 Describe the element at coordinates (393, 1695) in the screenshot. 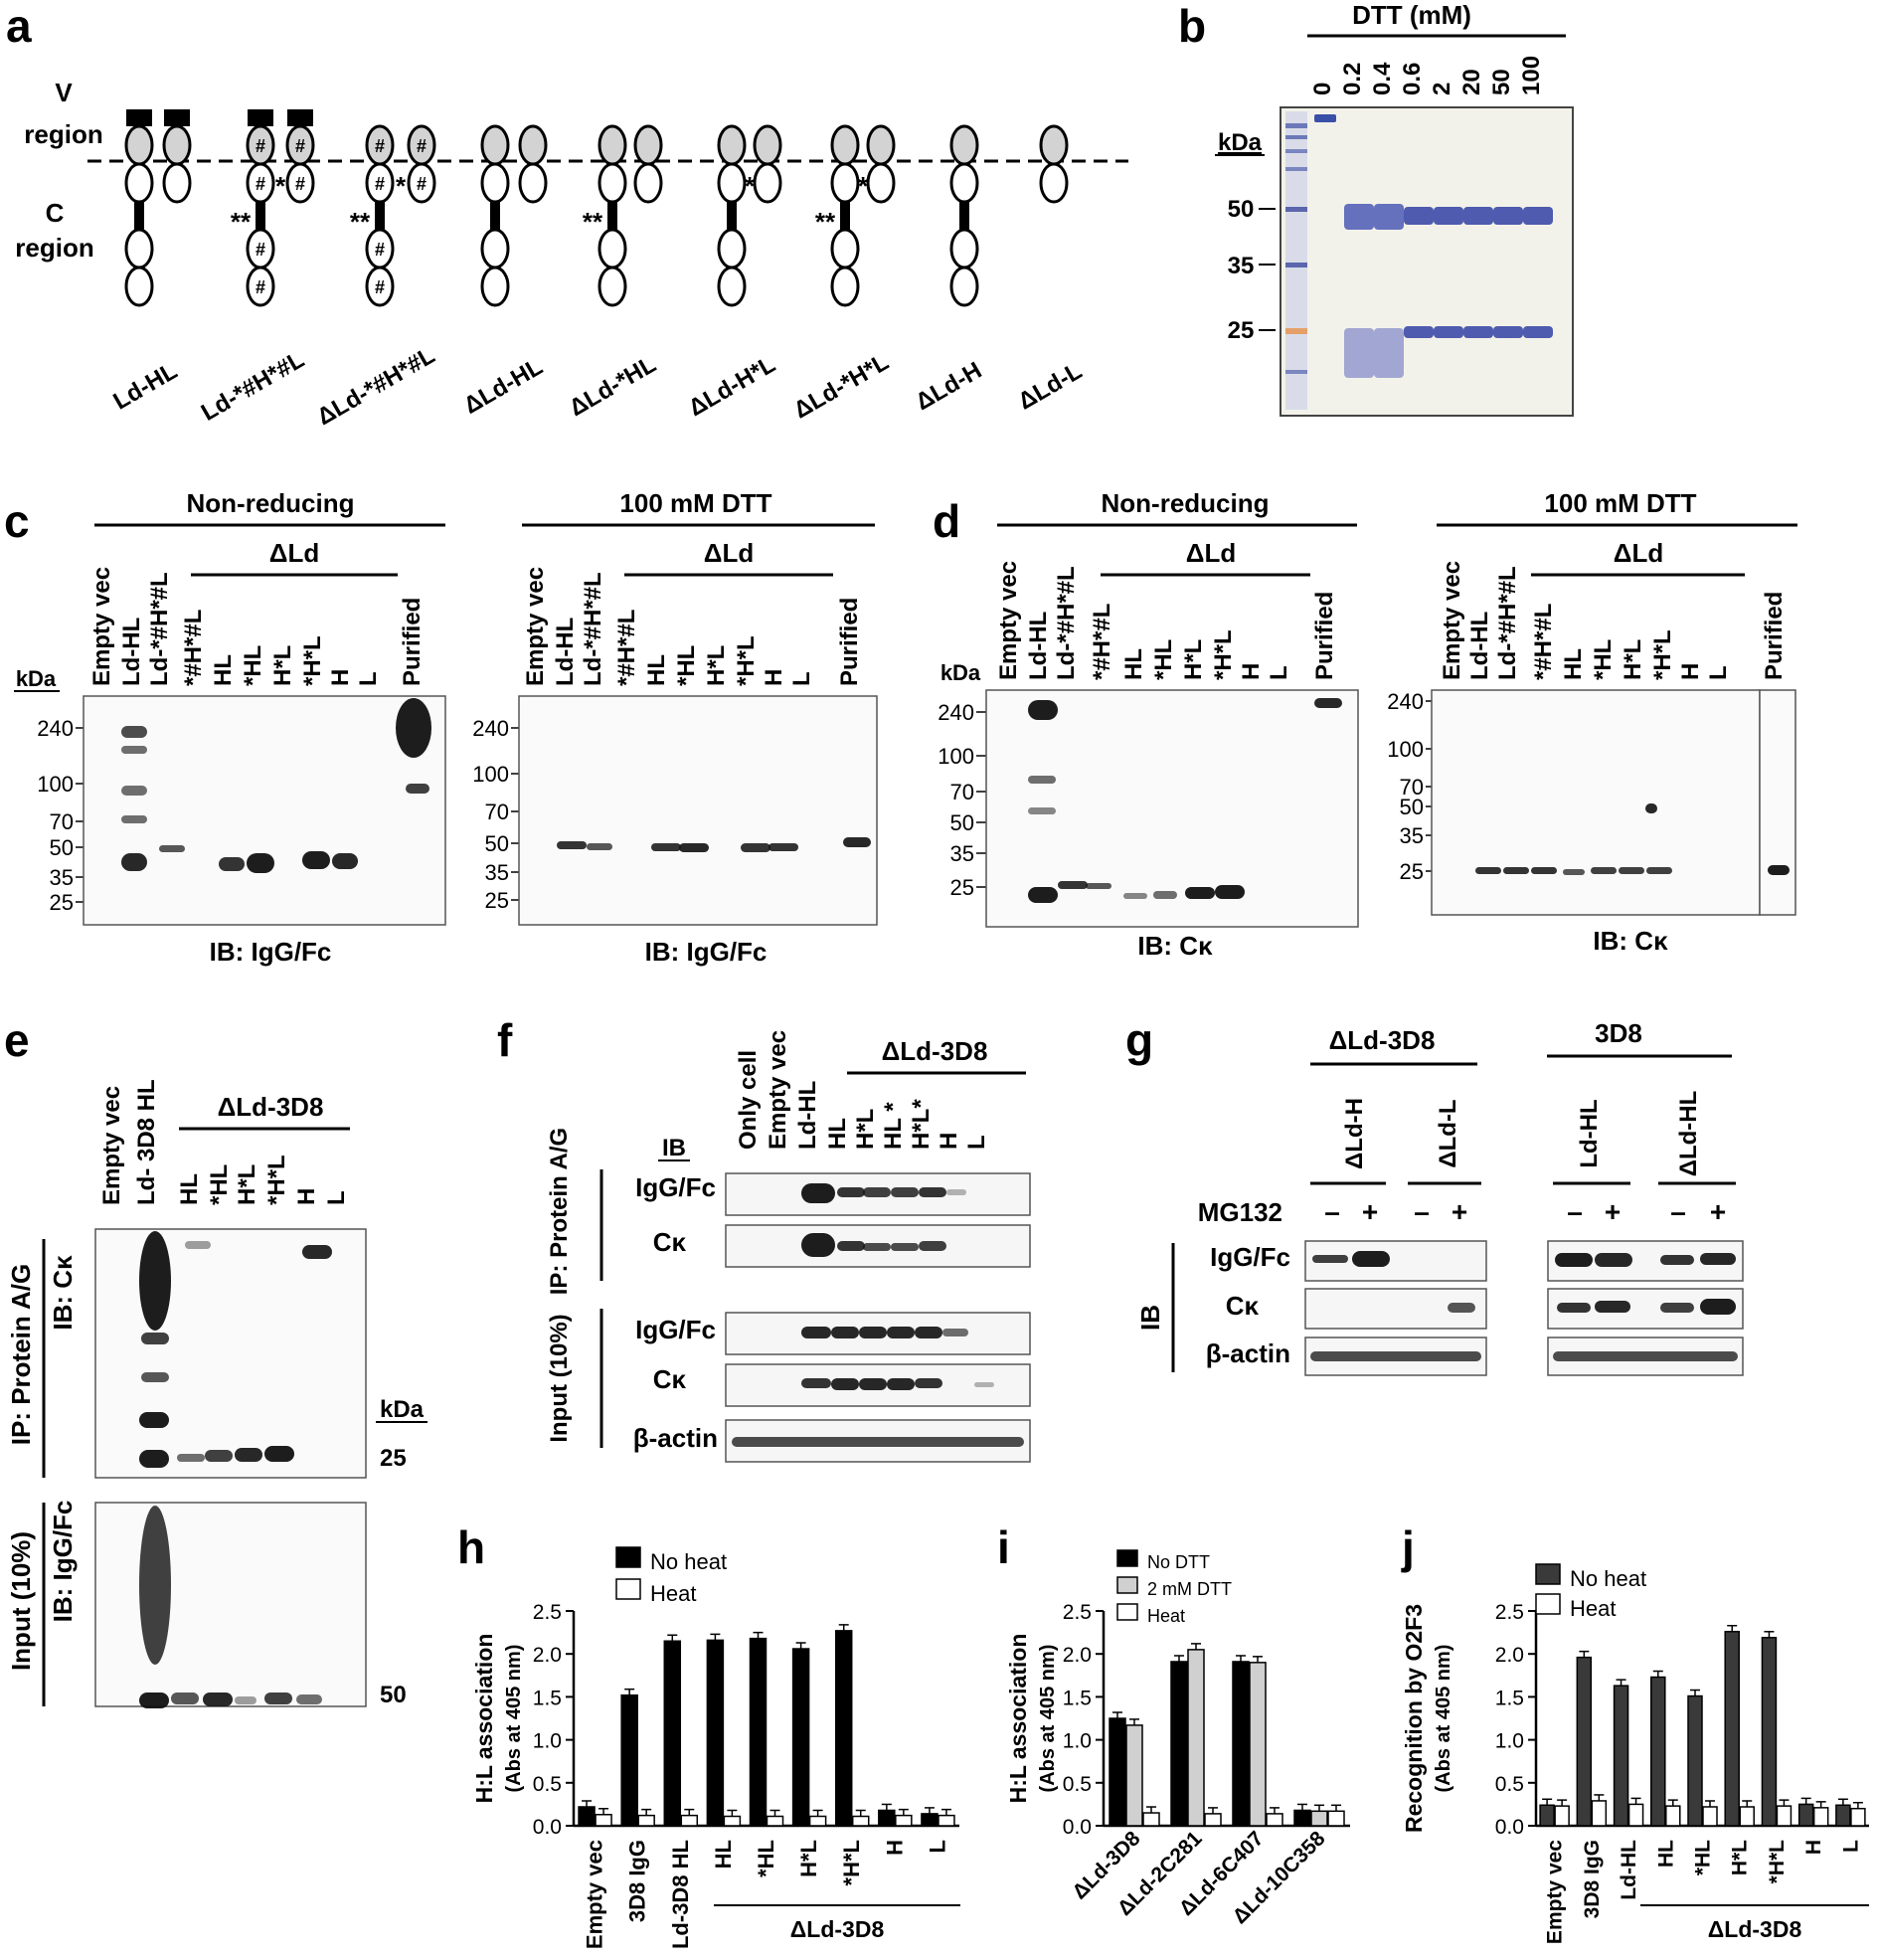

I see `e-marker-50: 50` at that location.